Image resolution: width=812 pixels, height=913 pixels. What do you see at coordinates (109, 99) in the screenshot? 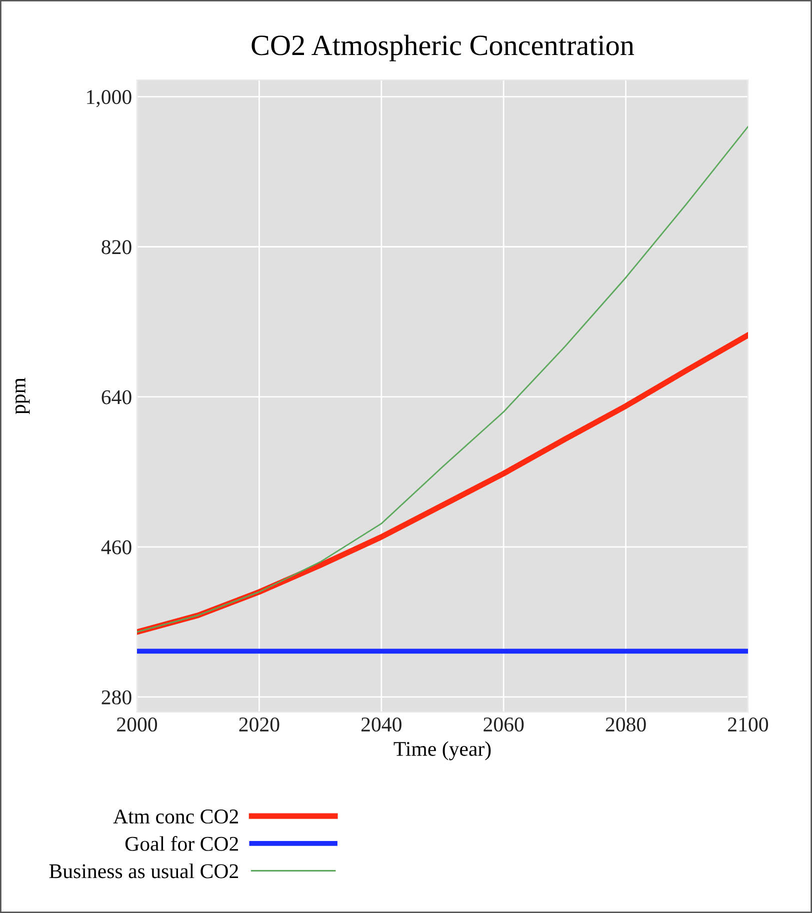
I see `y-tick-label: 1,000` at bounding box center [109, 99].